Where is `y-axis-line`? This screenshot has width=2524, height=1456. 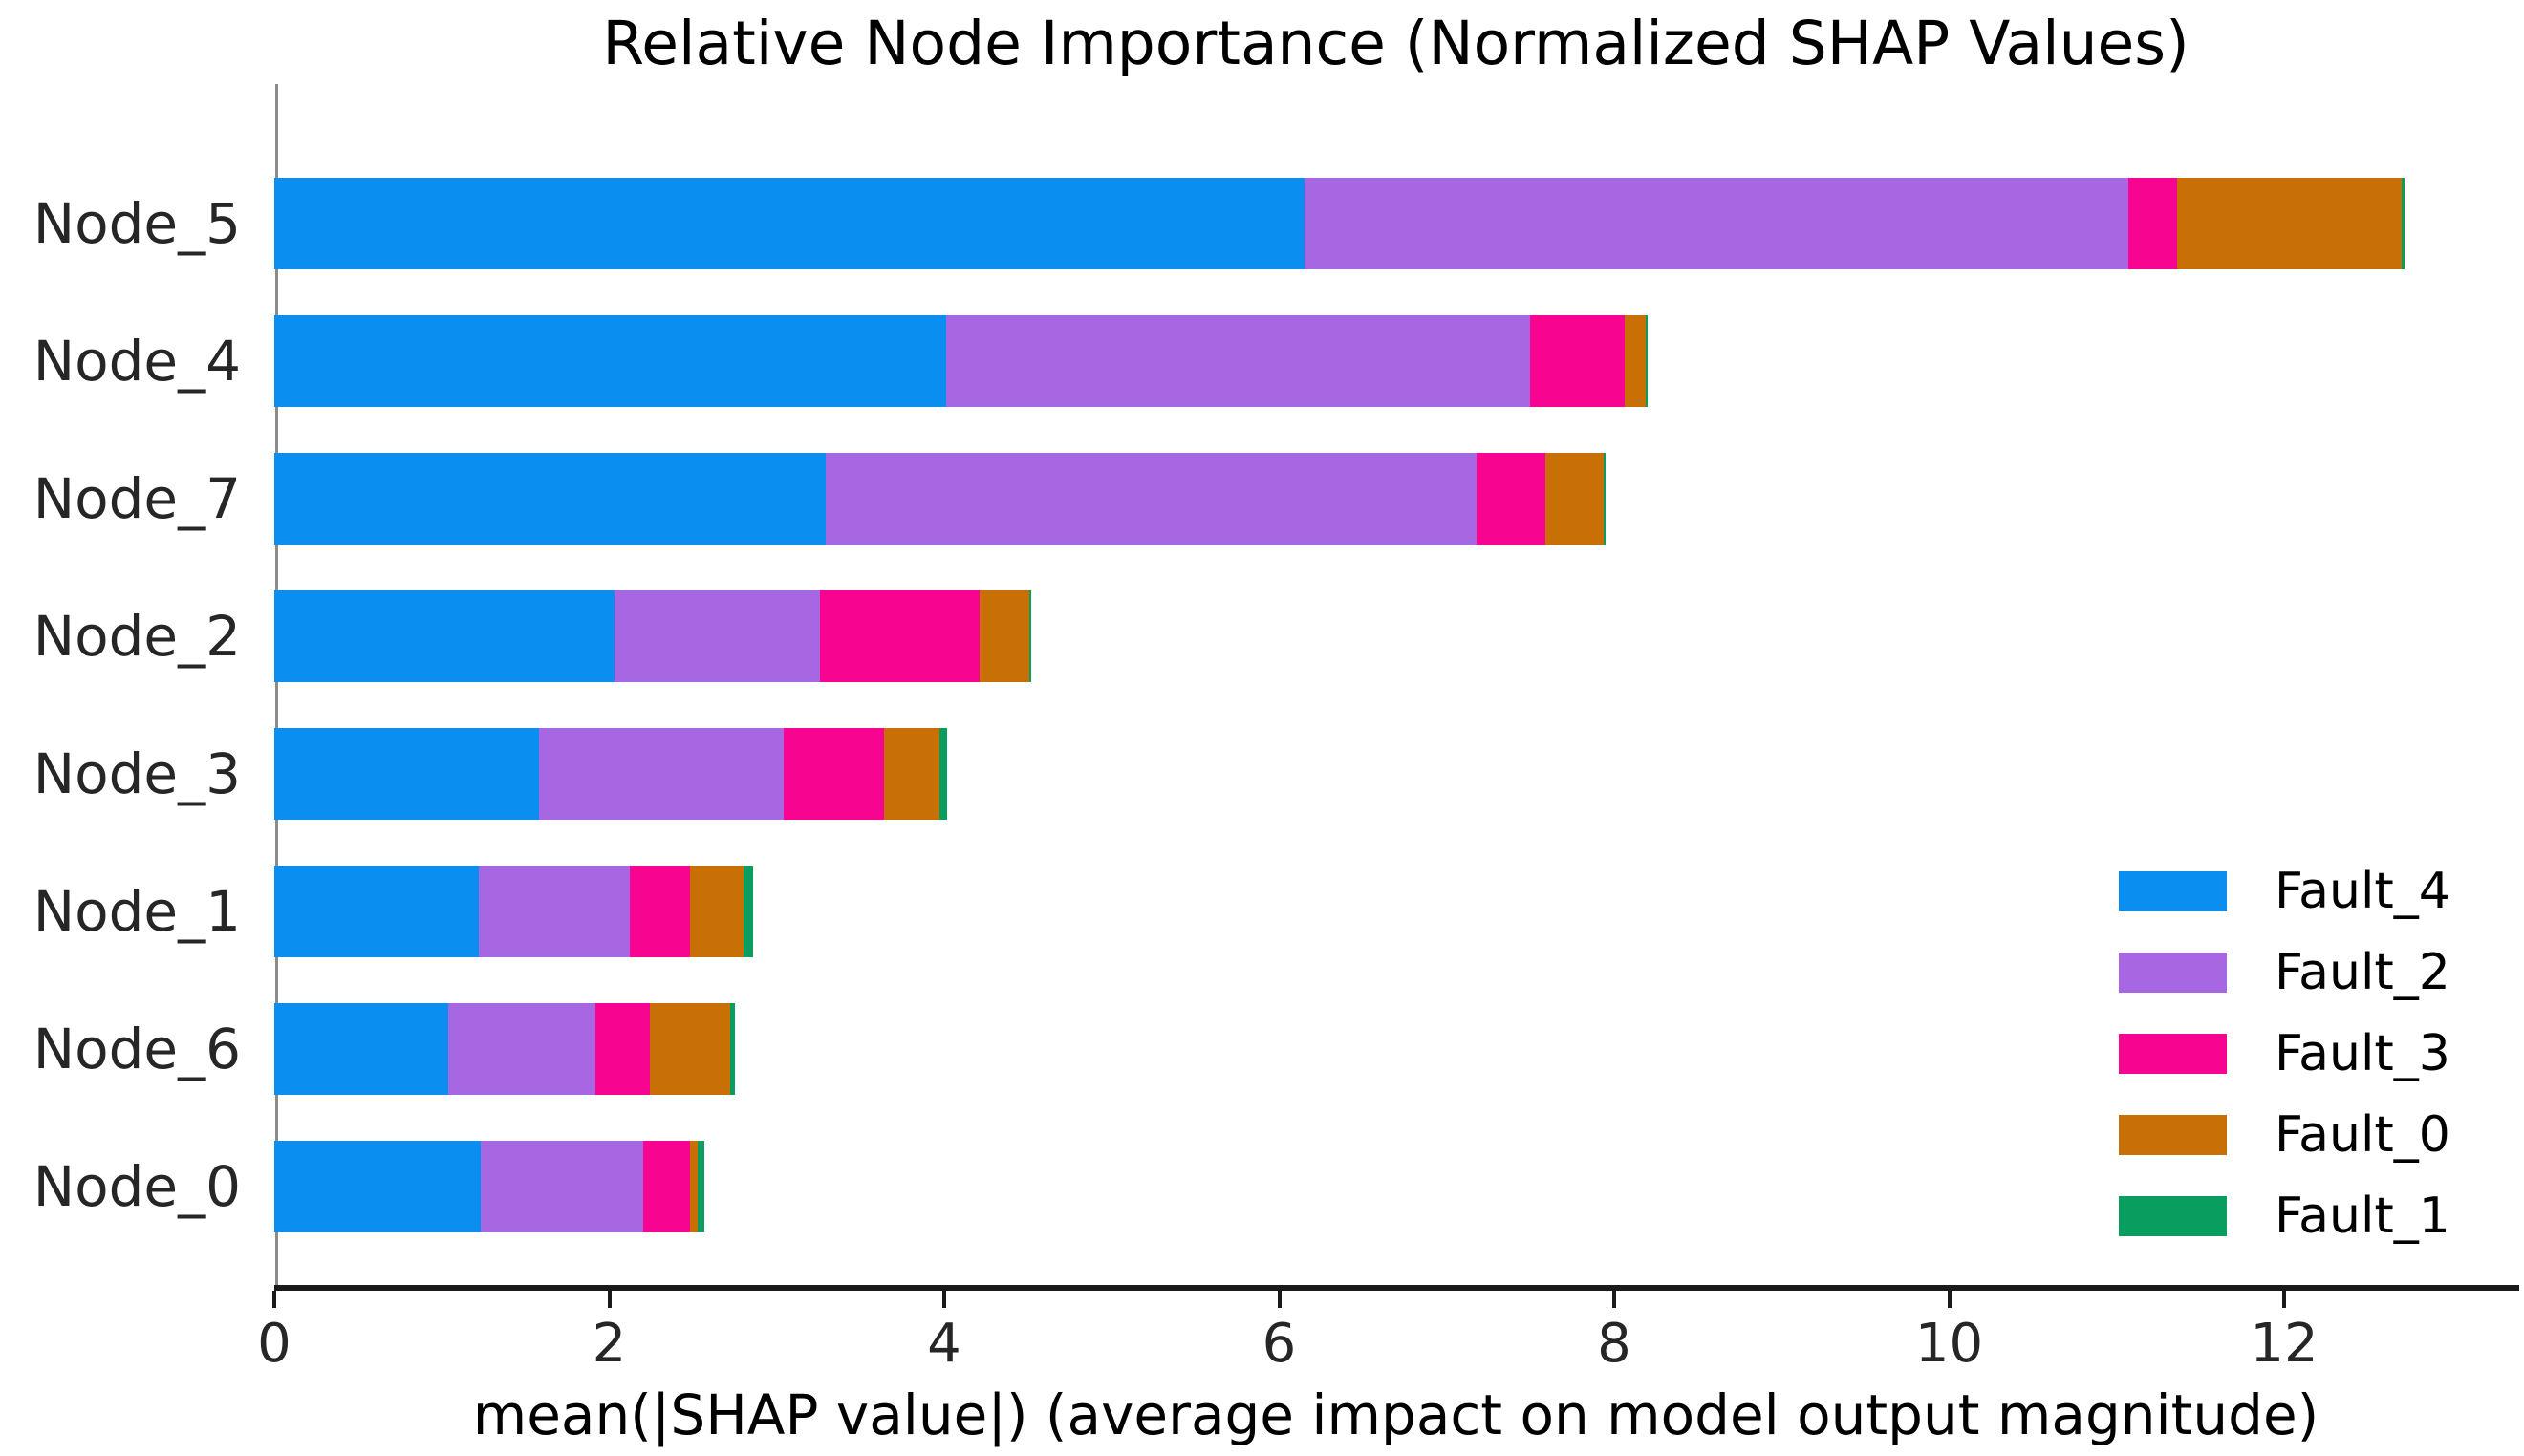 y-axis-line is located at coordinates (276, 686).